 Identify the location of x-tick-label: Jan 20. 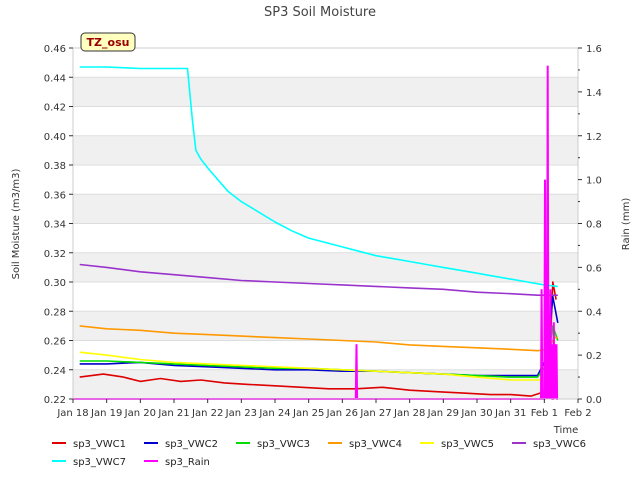
(140, 413).